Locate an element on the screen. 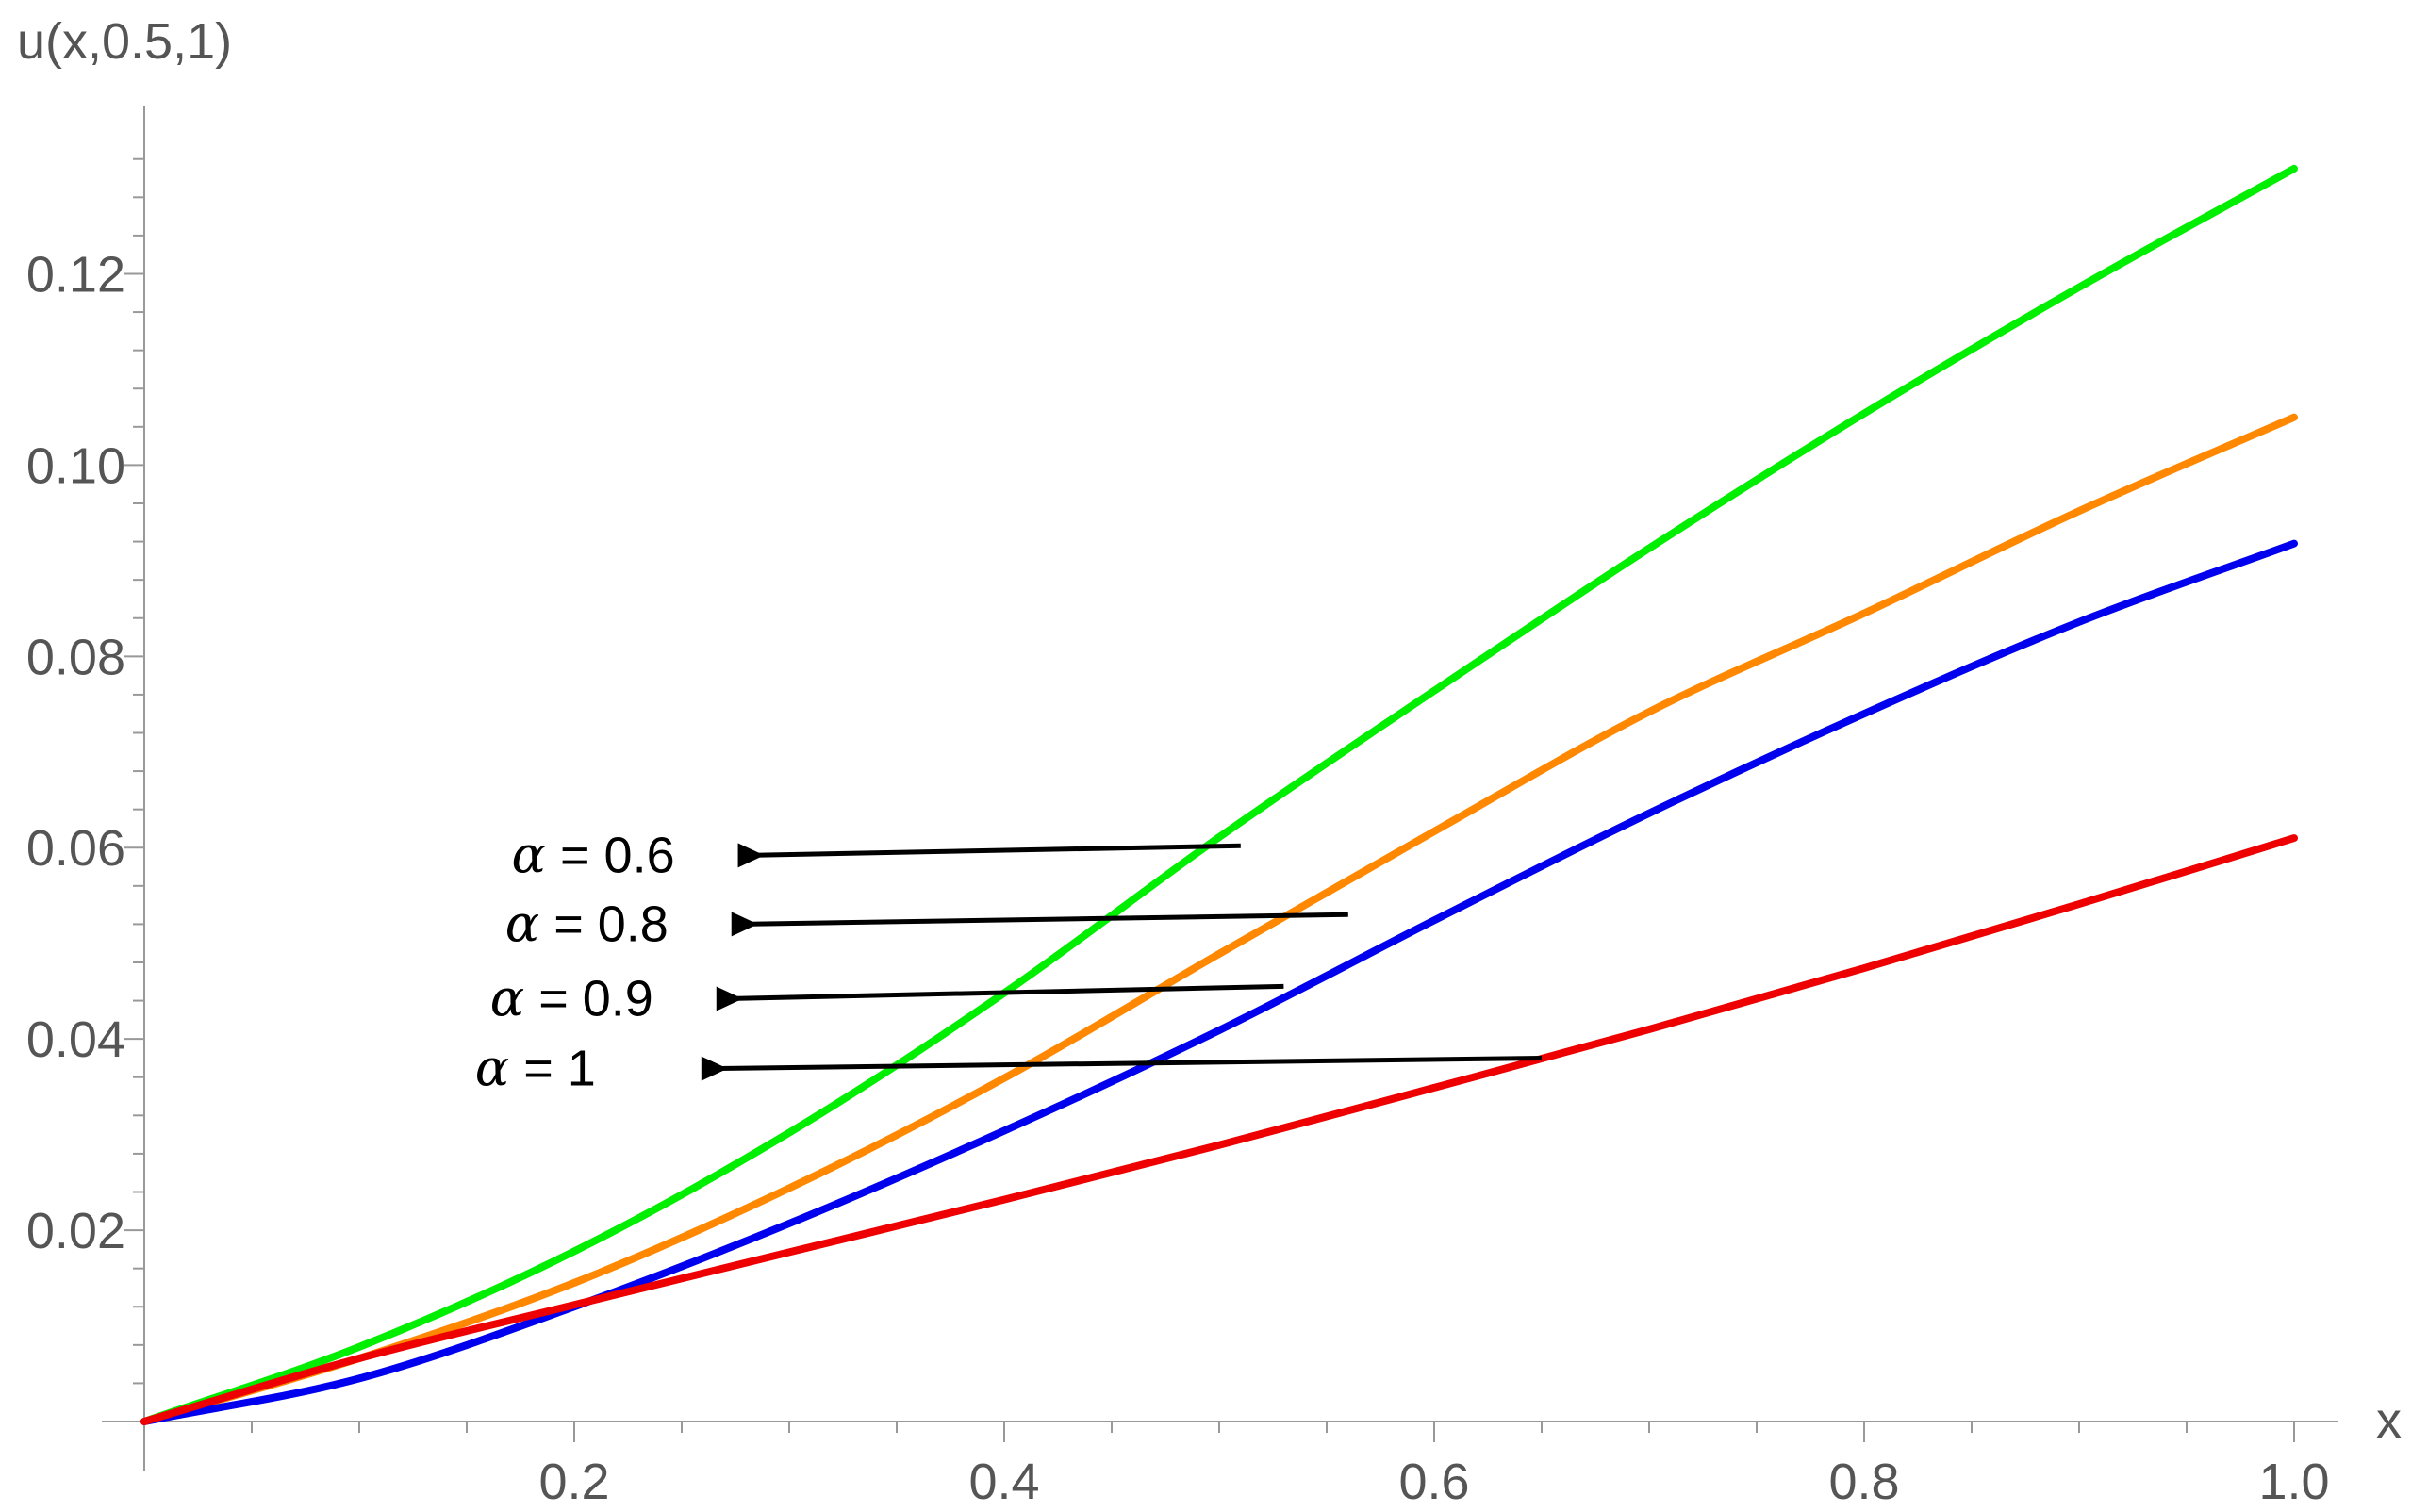 This screenshot has width=2428, height=1512. annotation-value: = 0.6 is located at coordinates (610, 855).